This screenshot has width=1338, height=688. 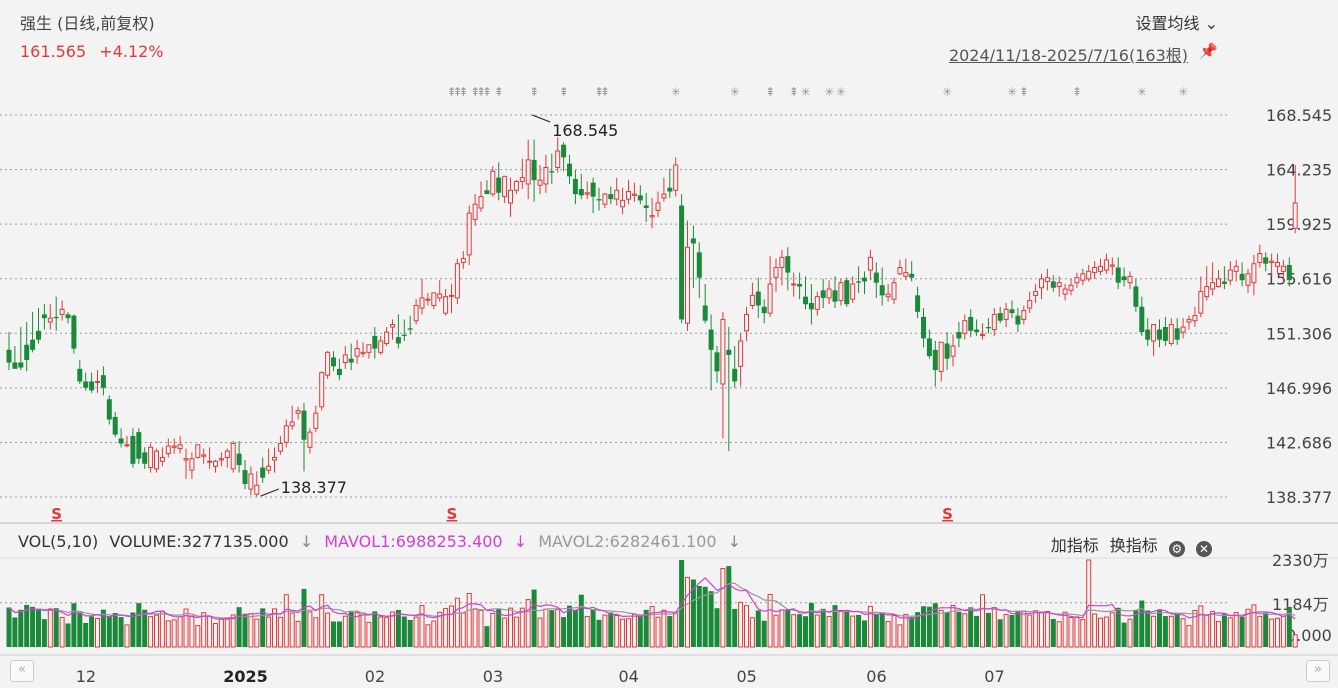 I want to click on switch-indicator-button: 换指标, so click(x=1133, y=545).